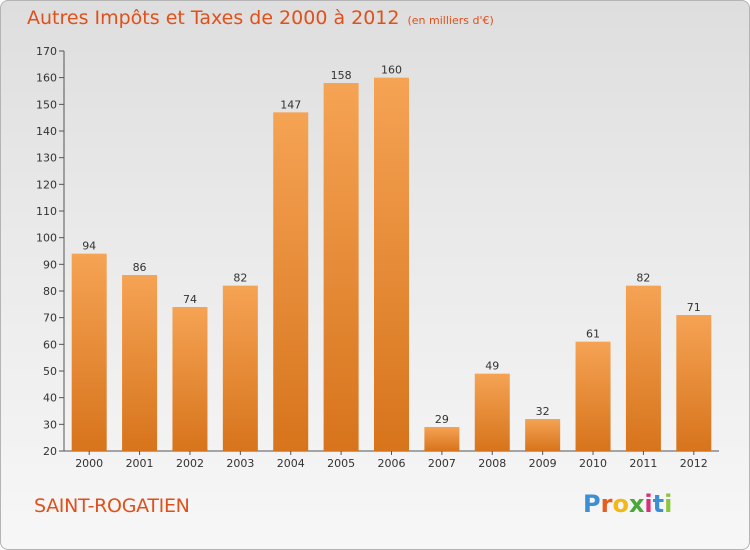 This screenshot has width=750, height=550. I want to click on x-tick-label: 2000, so click(89, 463).